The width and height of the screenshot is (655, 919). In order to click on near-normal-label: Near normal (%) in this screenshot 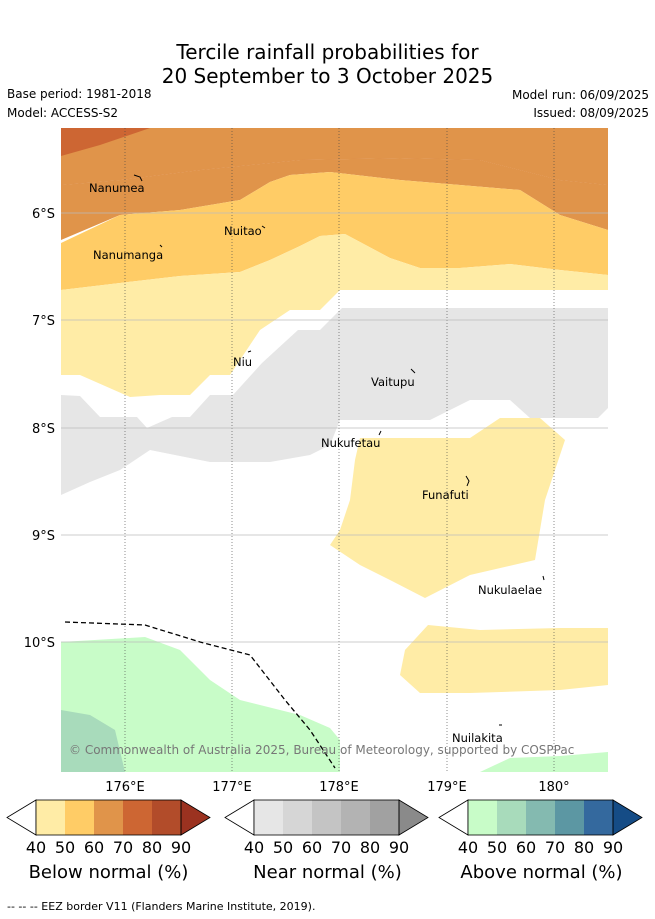, I will do `click(327, 872)`.